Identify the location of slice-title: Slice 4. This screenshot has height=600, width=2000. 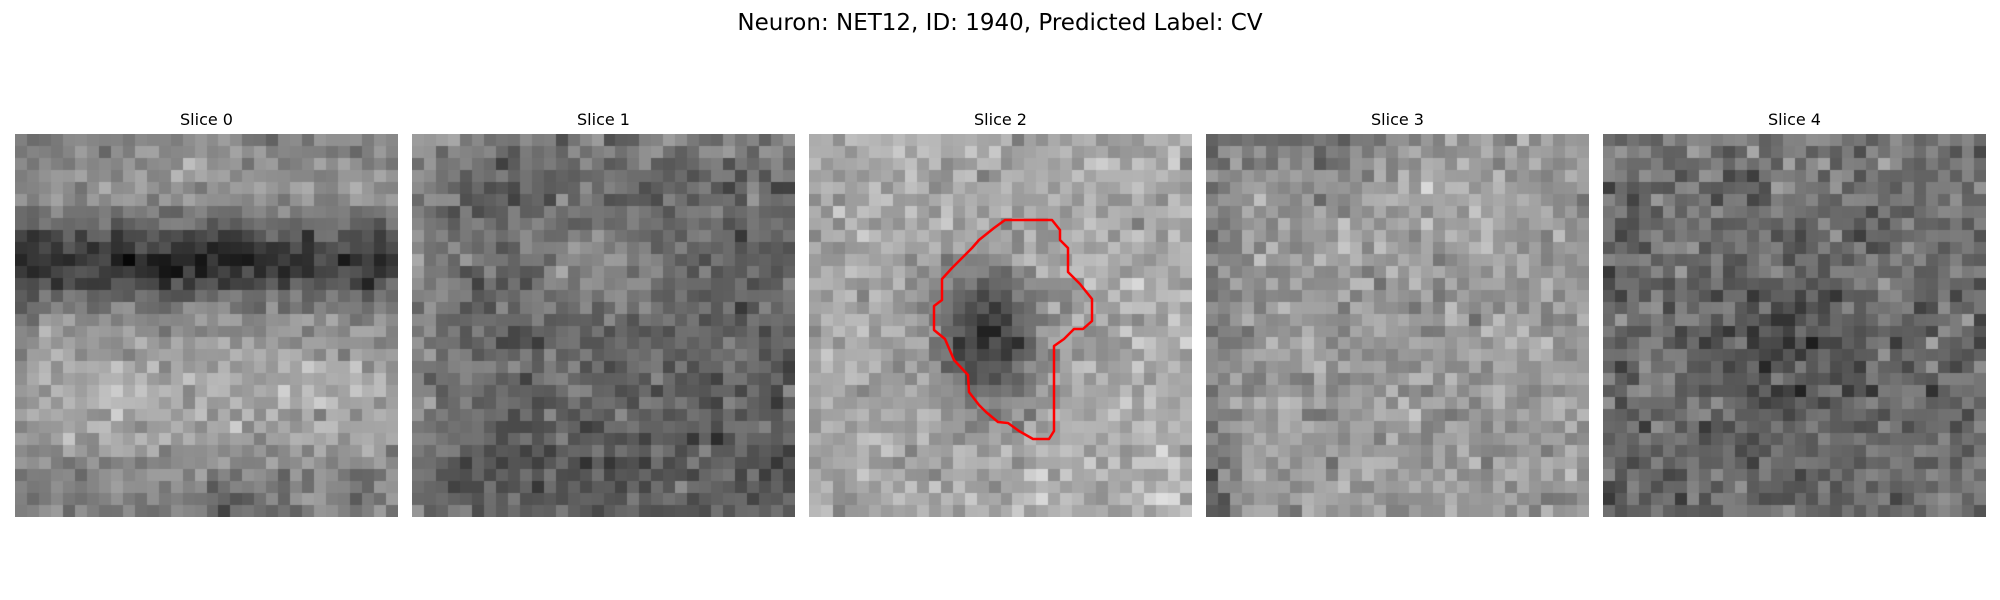
(1794, 119).